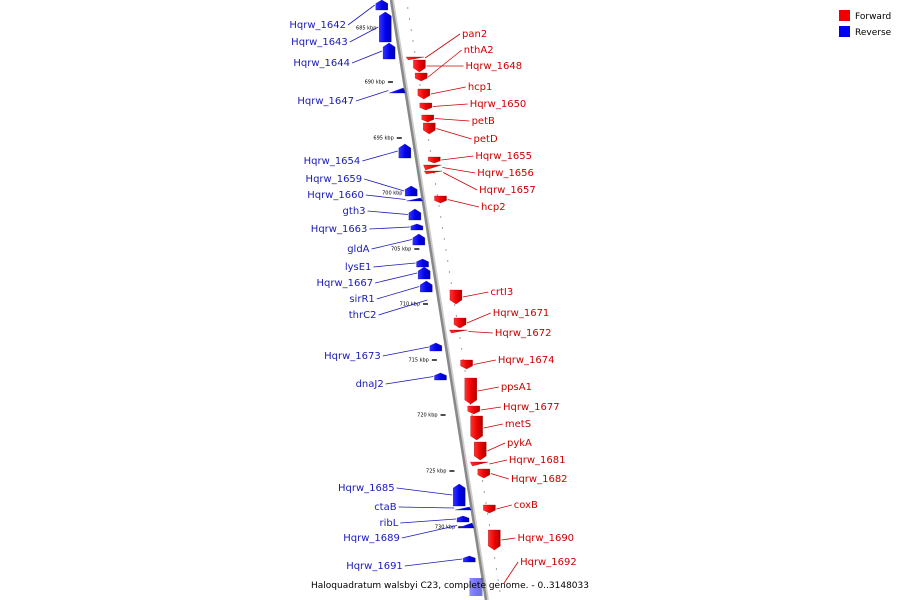 Image resolution: width=900 pixels, height=600 pixels. Describe the element at coordinates (537, 460) in the screenshot. I see `label-Hqrw_1681: Hqrw_1681` at that location.